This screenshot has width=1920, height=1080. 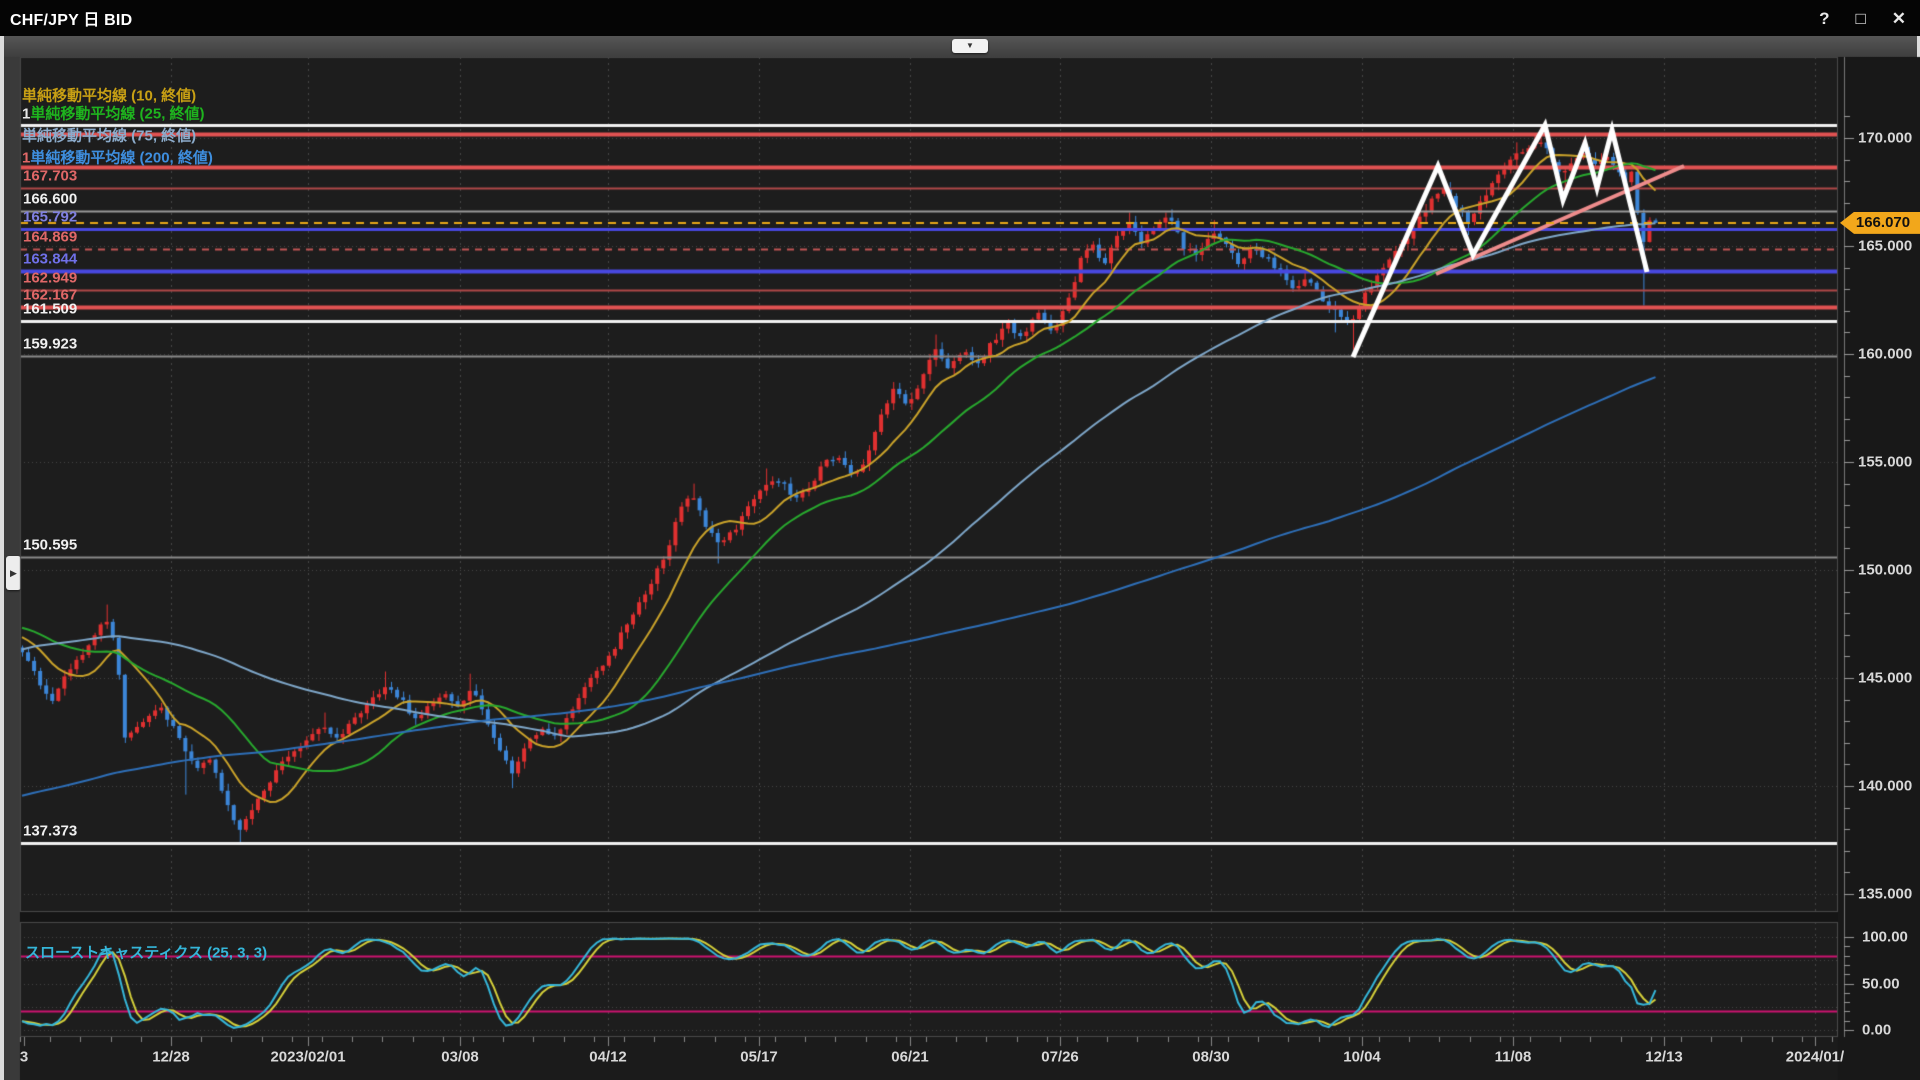 I want to click on legend-row-sma: 1単純移動平均線 (25, 終値), so click(x=113, y=113).